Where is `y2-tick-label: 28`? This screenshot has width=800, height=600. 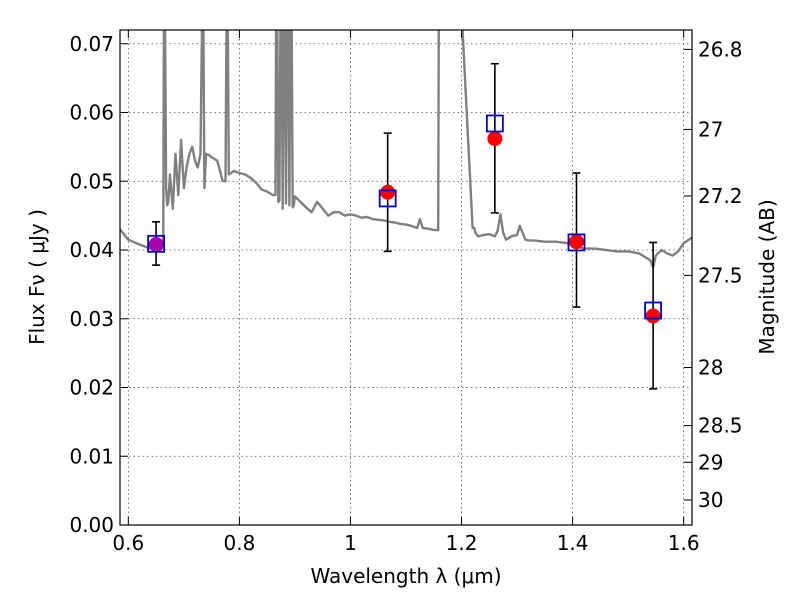 y2-tick-label: 28 is located at coordinates (710, 368).